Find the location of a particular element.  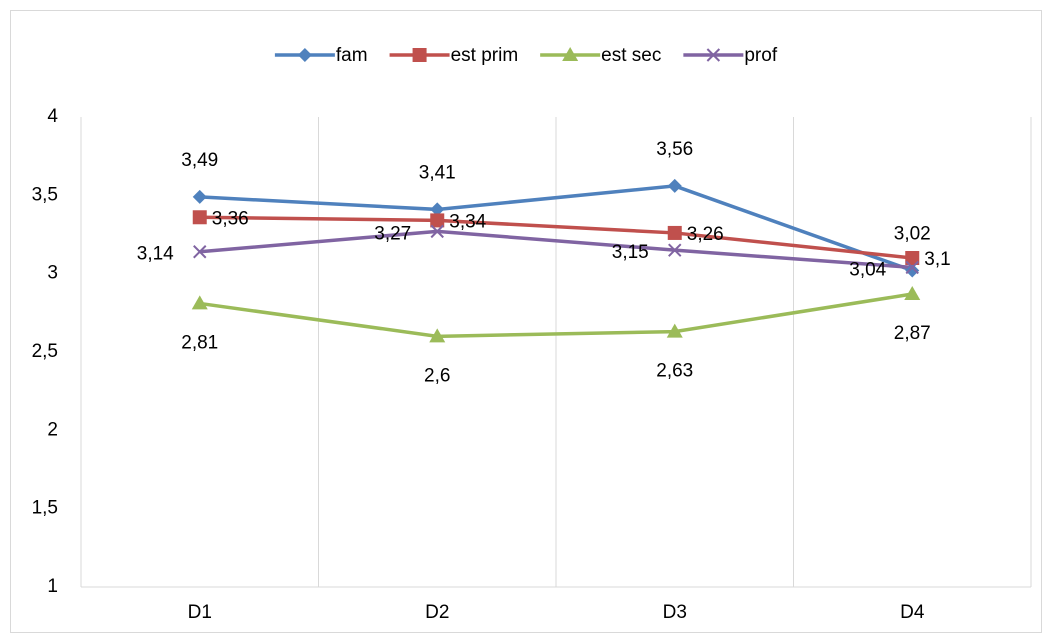

y-tick-label: 3,5 is located at coordinates (45, 194).